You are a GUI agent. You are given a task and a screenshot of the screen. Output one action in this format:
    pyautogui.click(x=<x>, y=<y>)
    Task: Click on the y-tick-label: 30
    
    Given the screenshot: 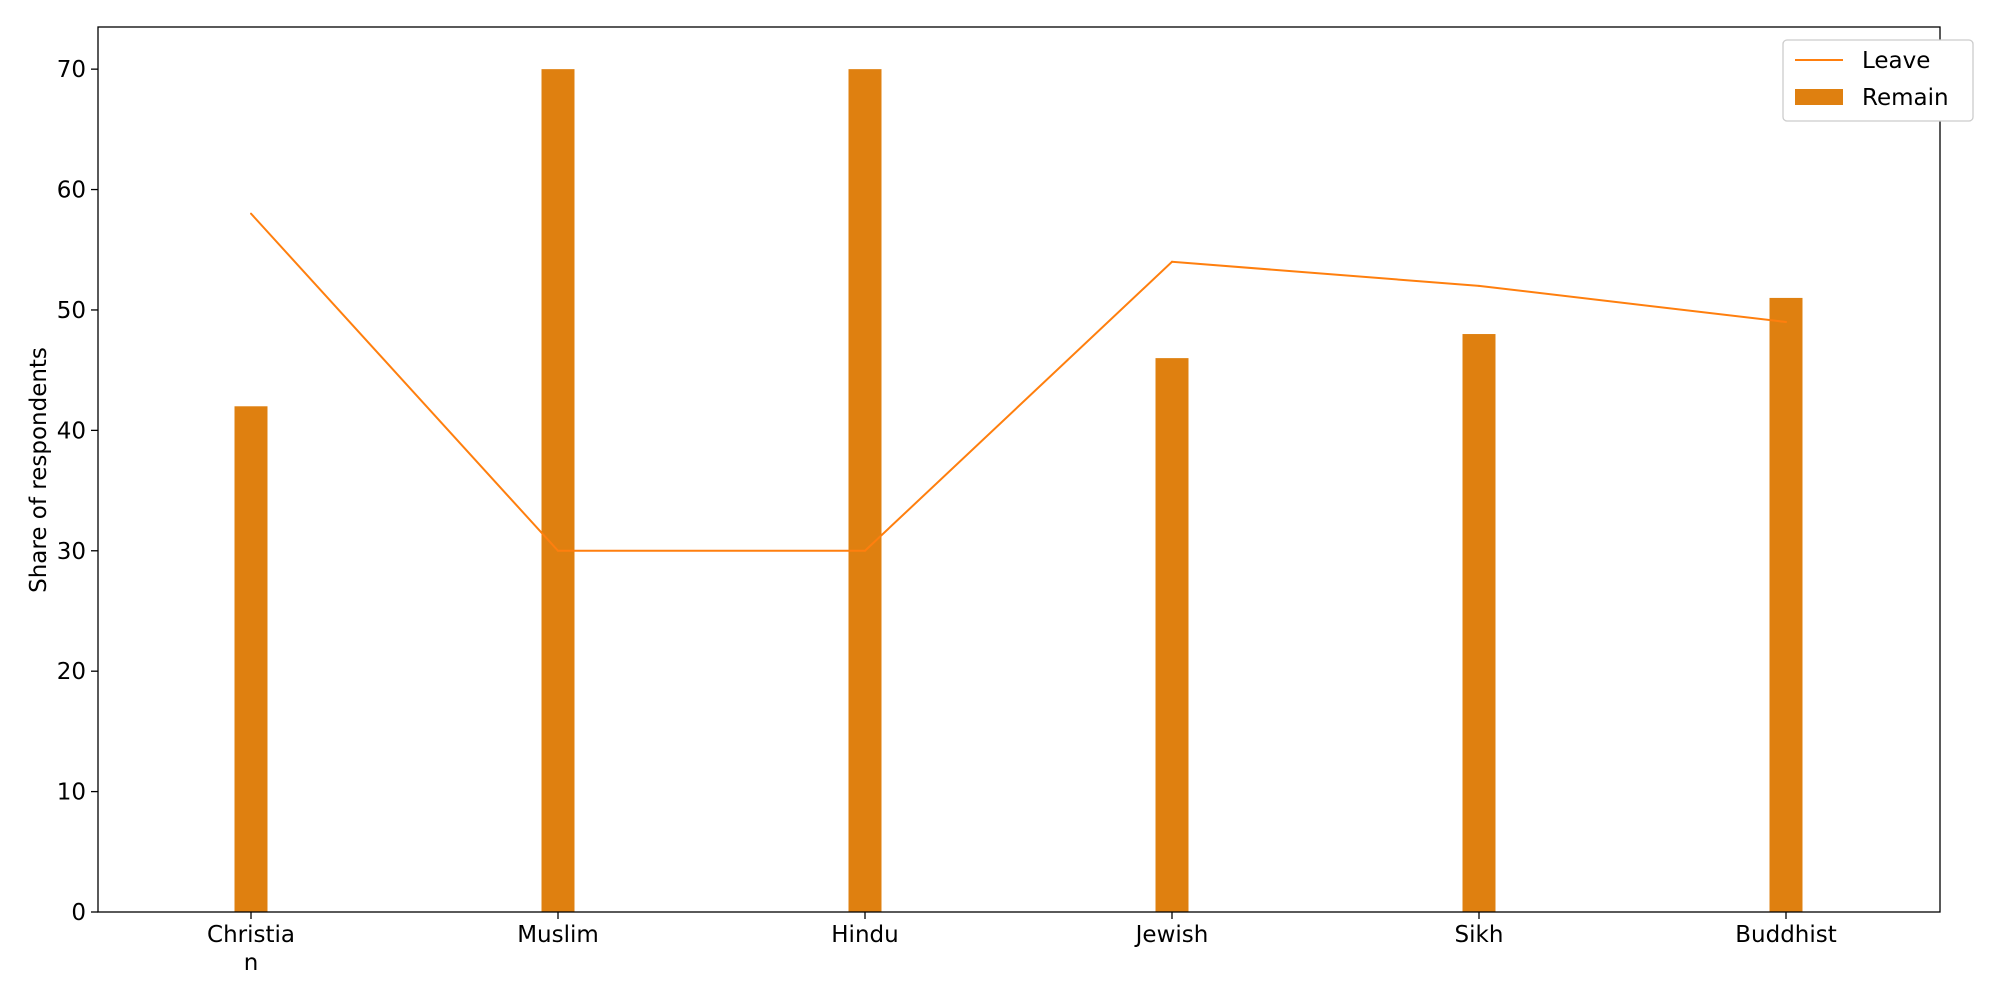 What is the action you would take?
    pyautogui.click(x=71, y=552)
    